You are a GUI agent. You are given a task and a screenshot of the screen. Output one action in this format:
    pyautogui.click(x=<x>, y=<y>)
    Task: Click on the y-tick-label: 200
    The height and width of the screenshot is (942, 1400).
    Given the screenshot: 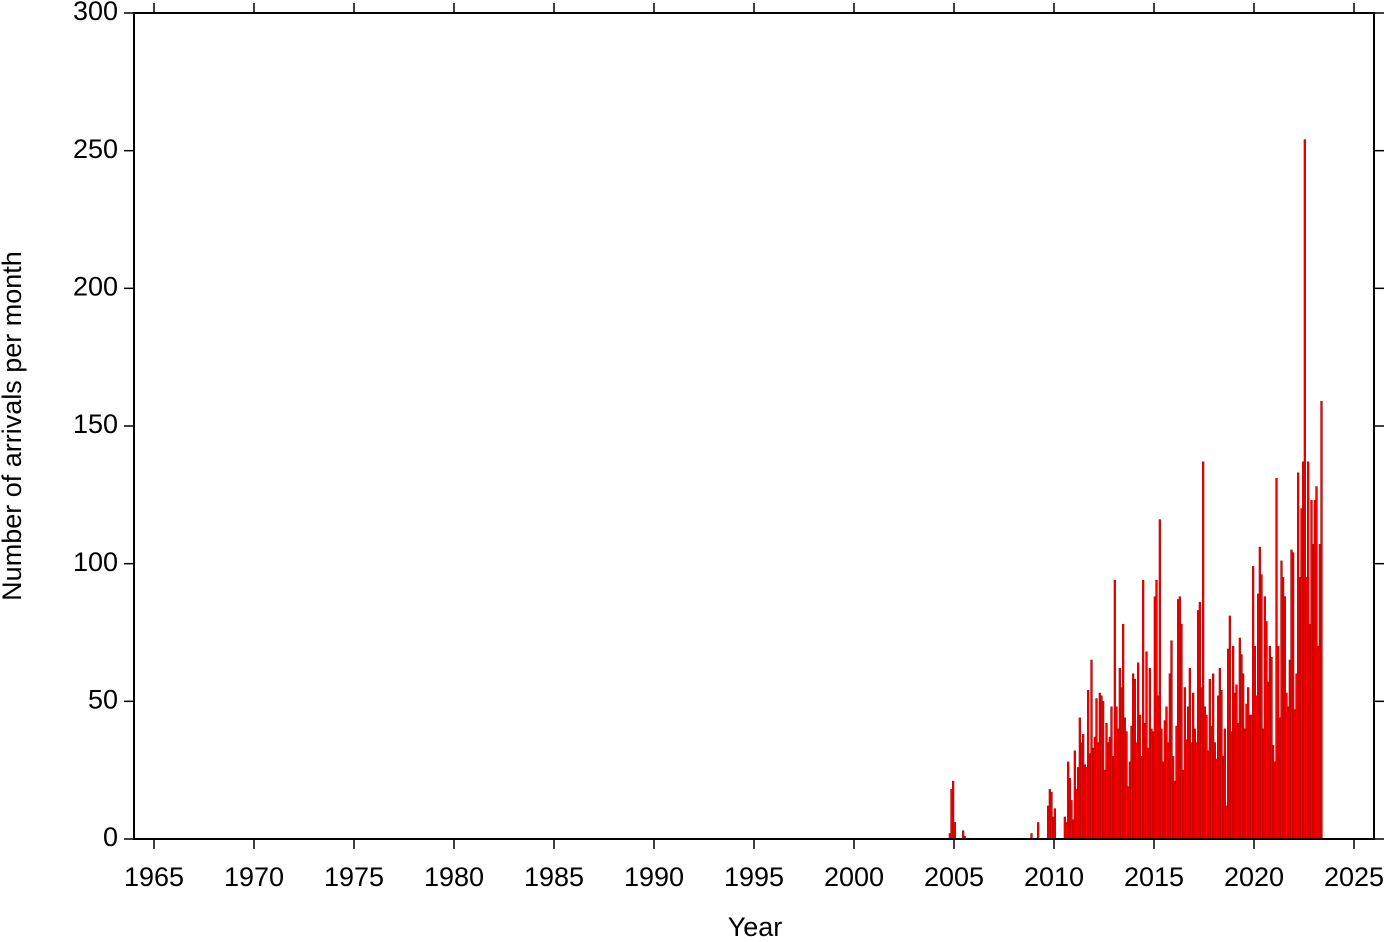 What is the action you would take?
    pyautogui.click(x=95, y=286)
    